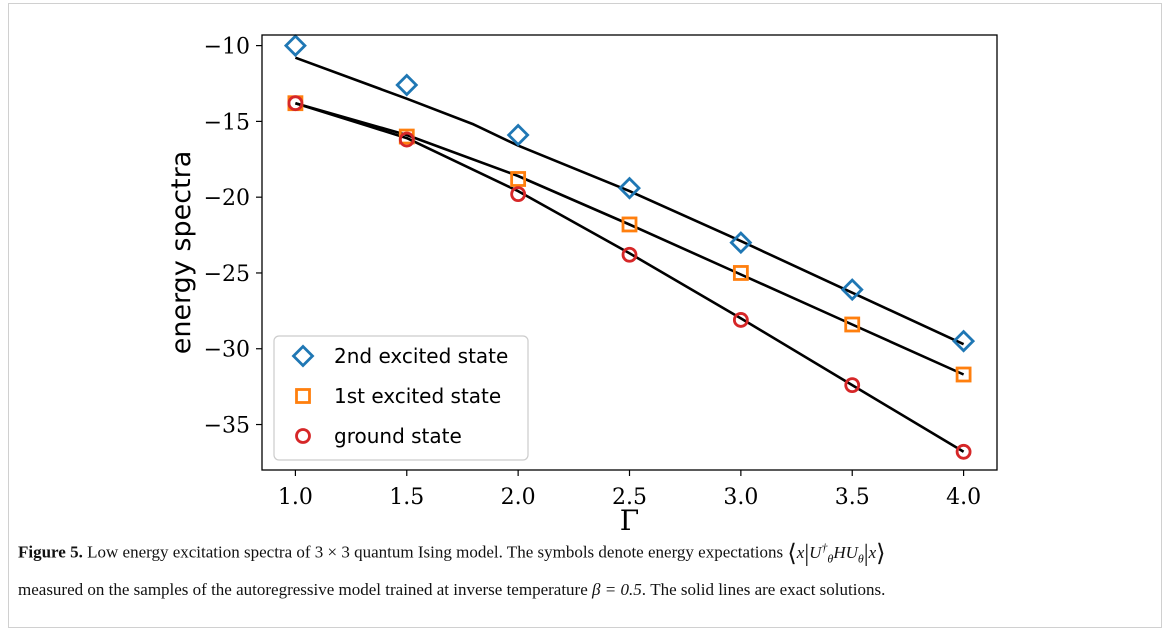  What do you see at coordinates (303, 396) in the screenshot?
I see `legend-marker-square` at bounding box center [303, 396].